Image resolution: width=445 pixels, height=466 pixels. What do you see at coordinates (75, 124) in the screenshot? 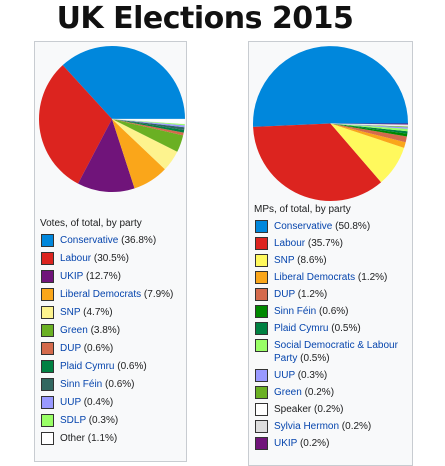
I see `pie-slice-labour` at bounding box center [75, 124].